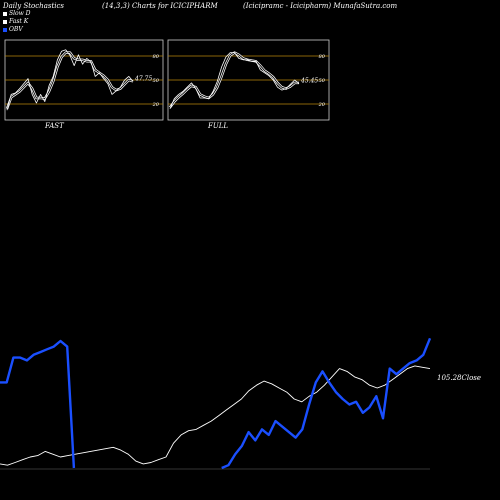 This screenshot has width=500, height=500. What do you see at coordinates (322, 57) in the screenshot?
I see `full-guide-label-80: 80` at bounding box center [322, 57].